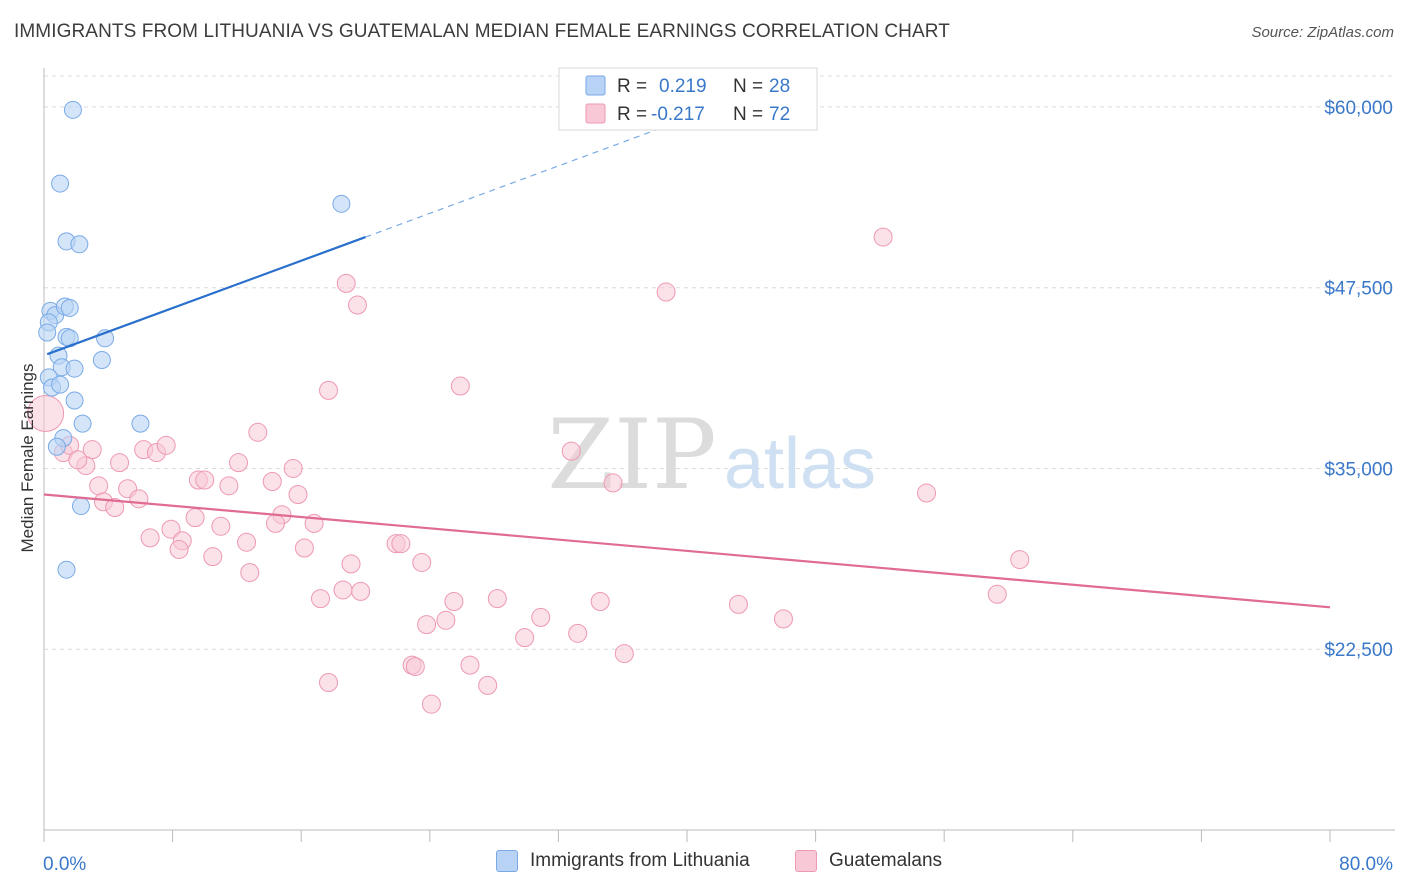 This screenshot has height=892, width=1406. Describe the element at coordinates (595, 85) in the screenshot. I see `legend-swatch-blue` at that location.